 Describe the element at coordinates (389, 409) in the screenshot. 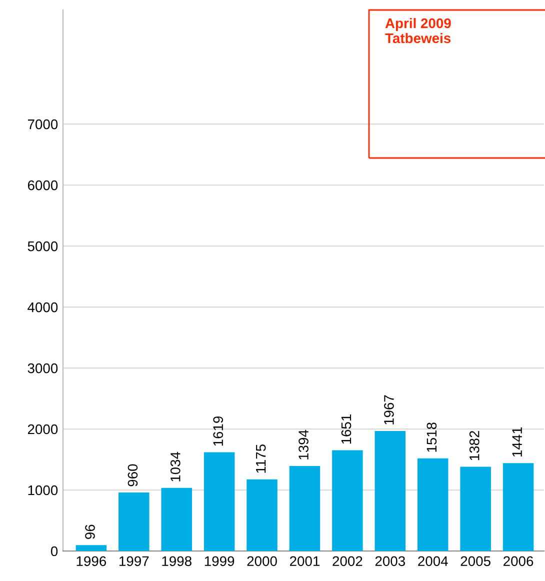

I see `data-label: 1967` at that location.